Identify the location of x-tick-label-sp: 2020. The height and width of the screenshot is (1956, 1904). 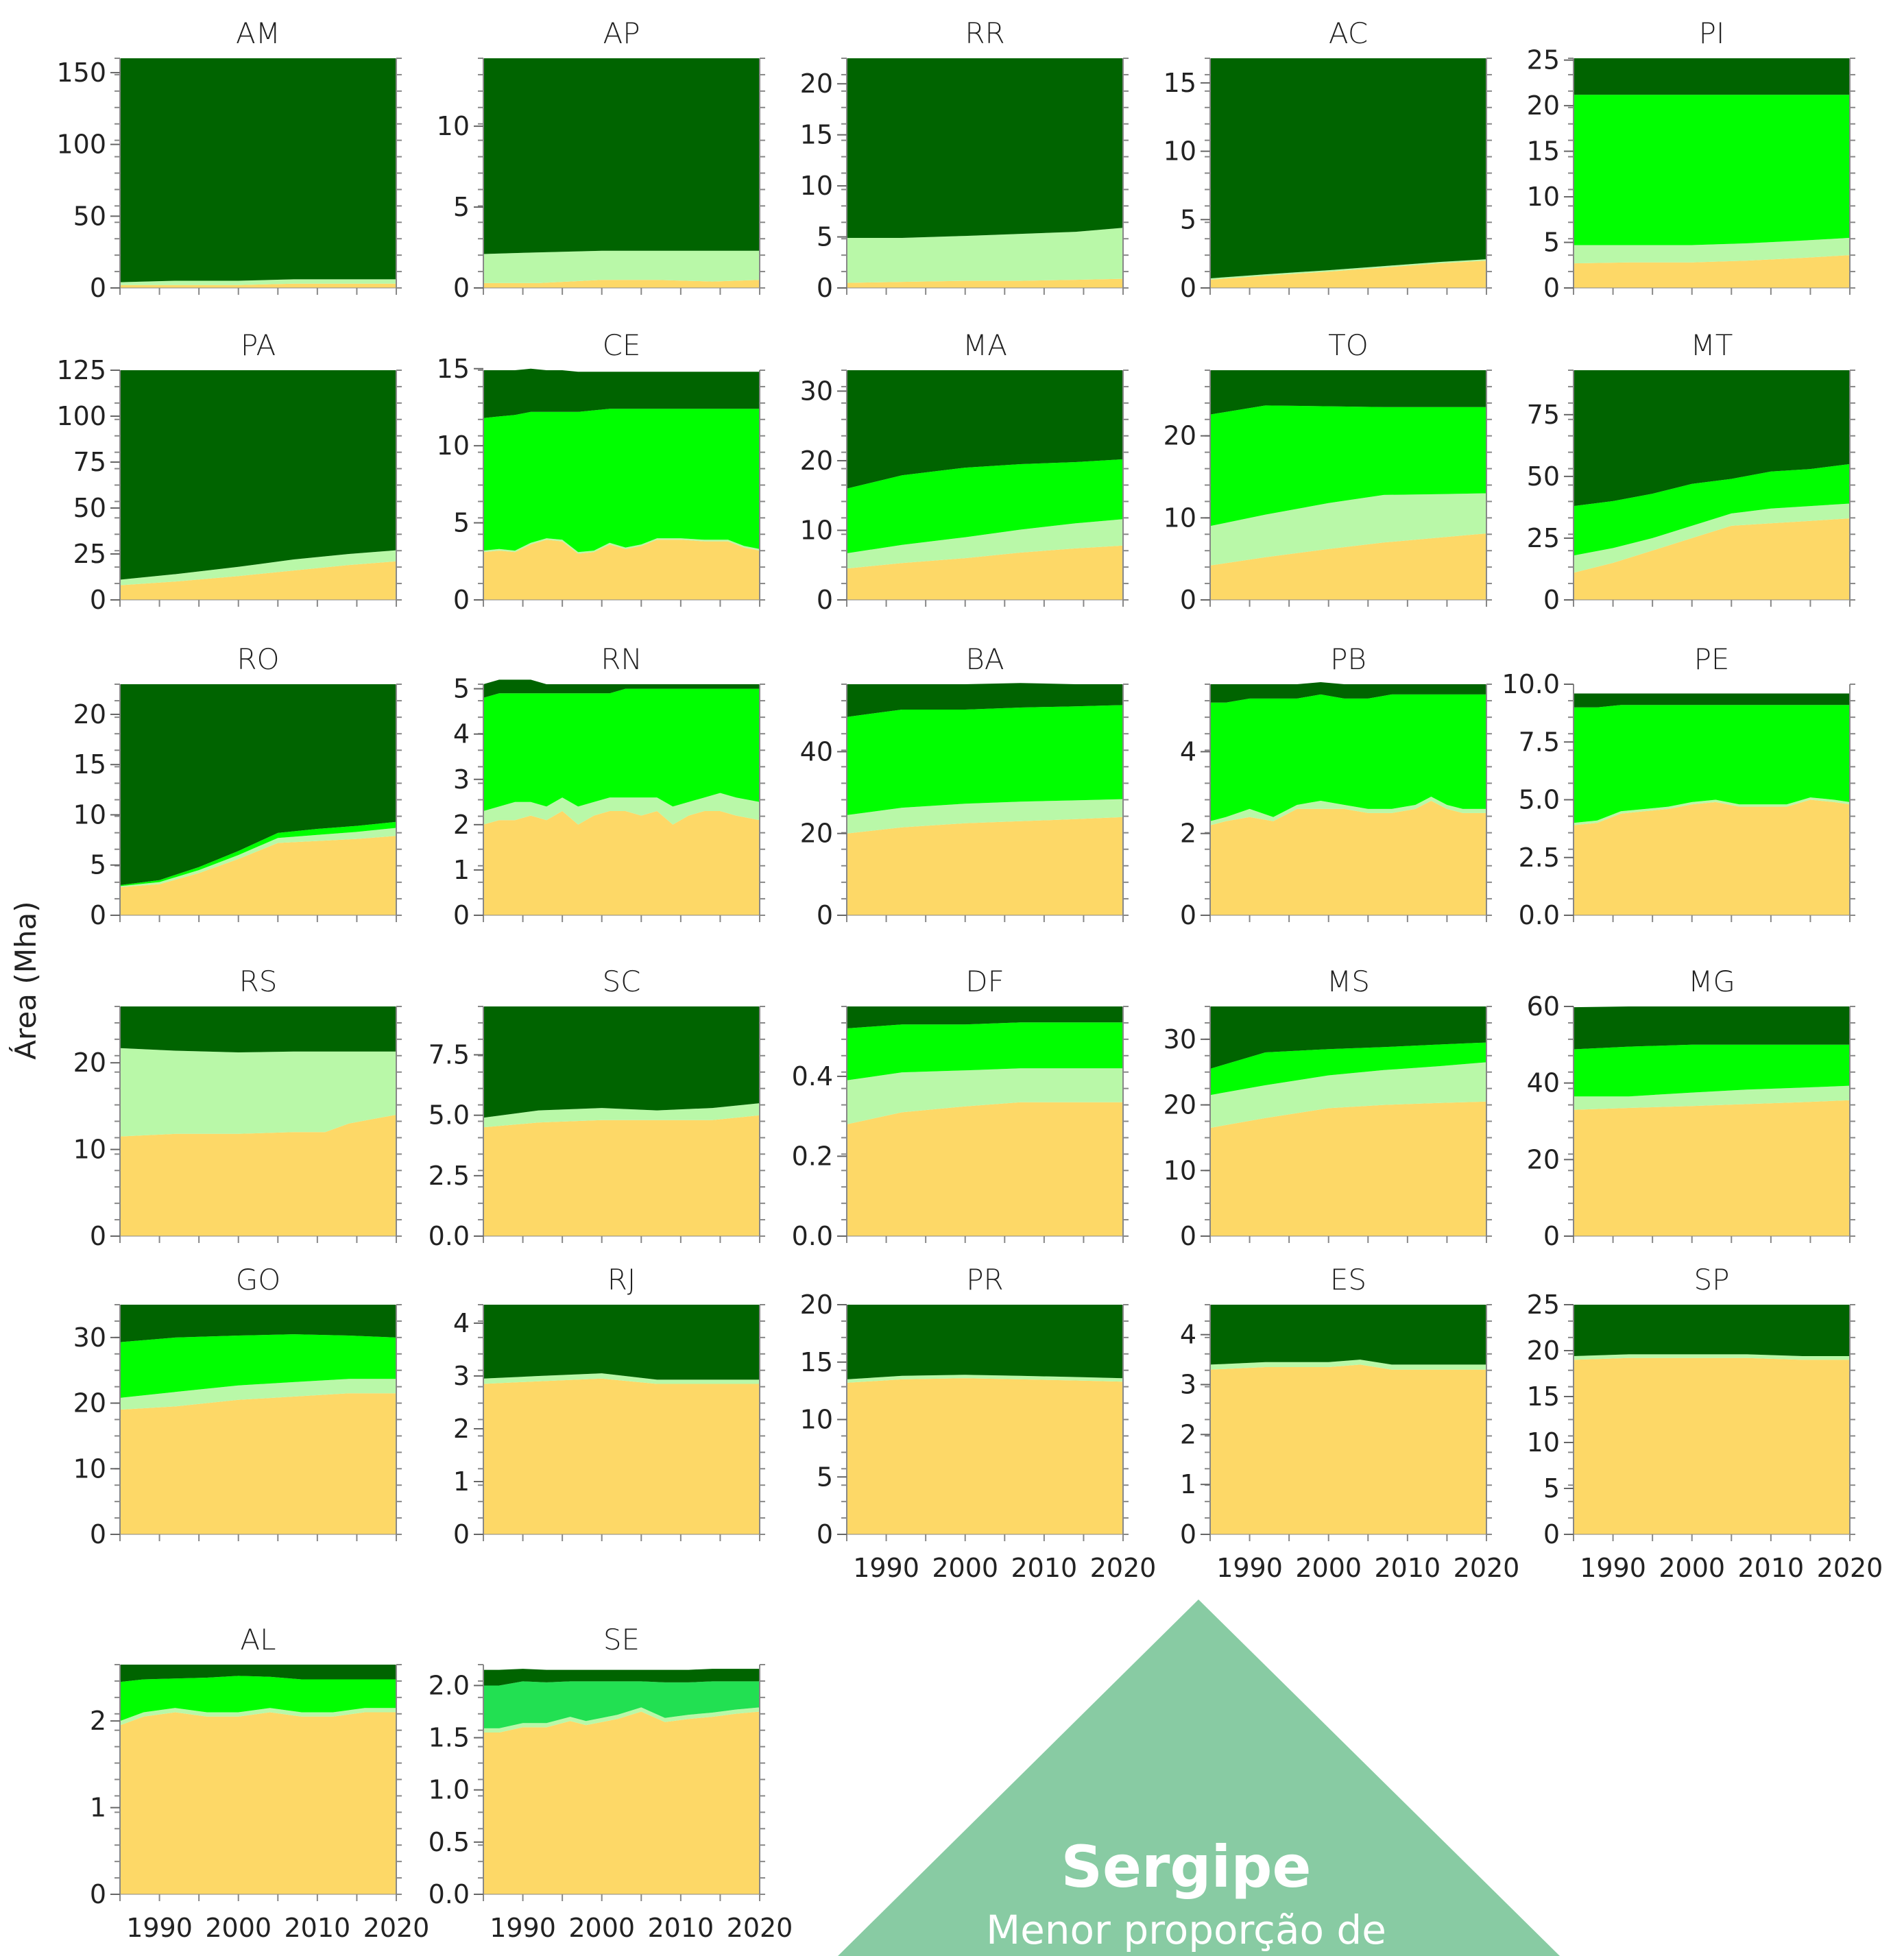
(1850, 1568).